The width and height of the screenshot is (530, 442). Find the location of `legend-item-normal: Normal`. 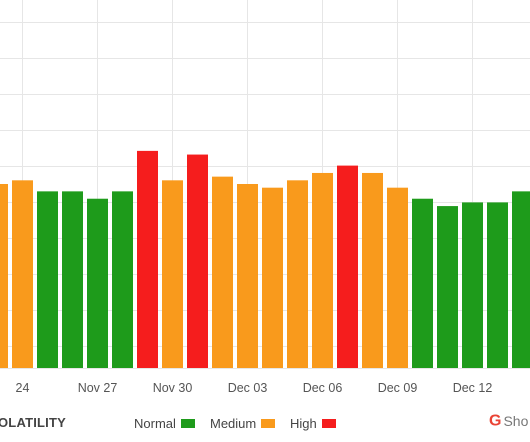

legend-item-normal: Normal is located at coordinates (164, 423).